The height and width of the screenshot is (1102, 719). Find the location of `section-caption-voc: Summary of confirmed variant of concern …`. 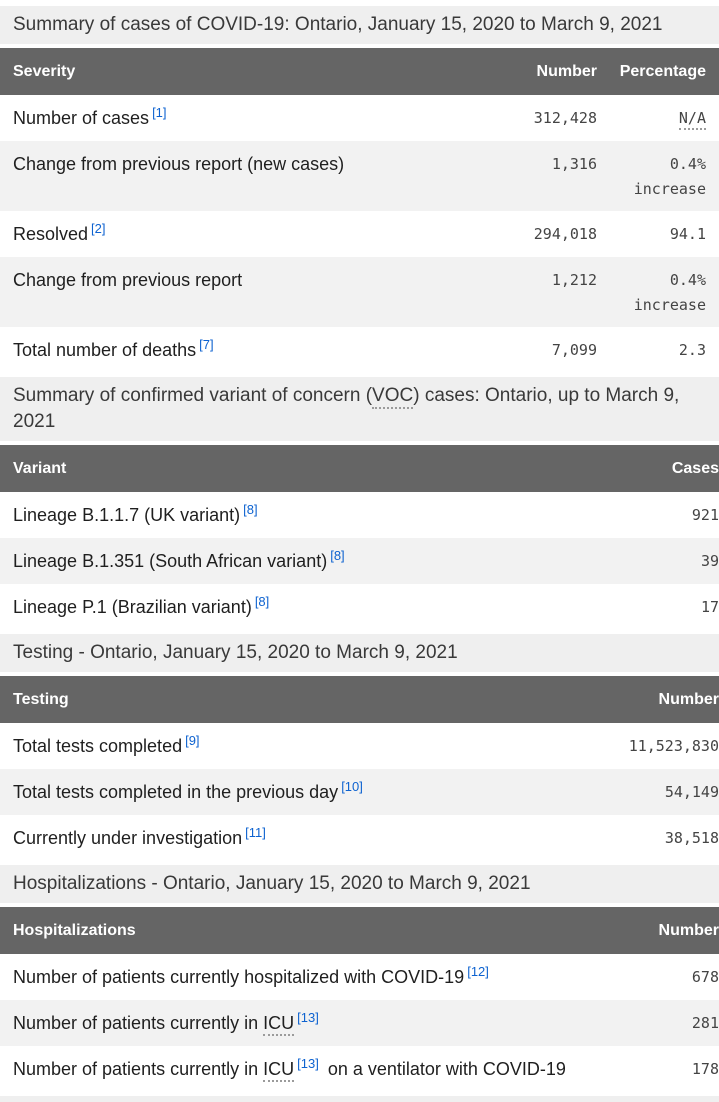

section-caption-voc: Summary of confirmed variant of concern … is located at coordinates (359, 409).